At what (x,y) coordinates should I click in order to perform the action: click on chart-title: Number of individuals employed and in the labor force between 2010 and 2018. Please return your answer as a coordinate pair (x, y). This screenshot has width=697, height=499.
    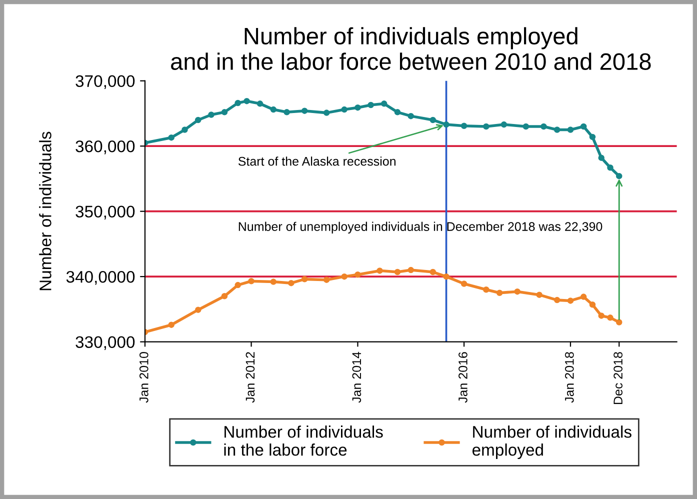
    Looking at the image, I should click on (411, 48).